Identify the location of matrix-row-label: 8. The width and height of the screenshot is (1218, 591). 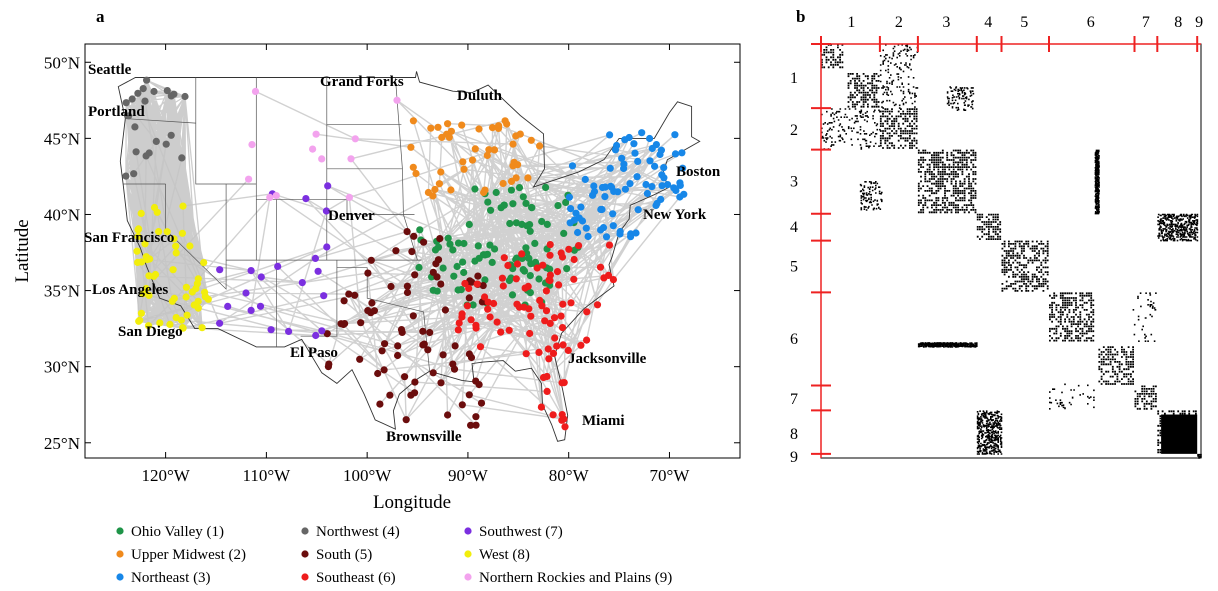
(794, 434).